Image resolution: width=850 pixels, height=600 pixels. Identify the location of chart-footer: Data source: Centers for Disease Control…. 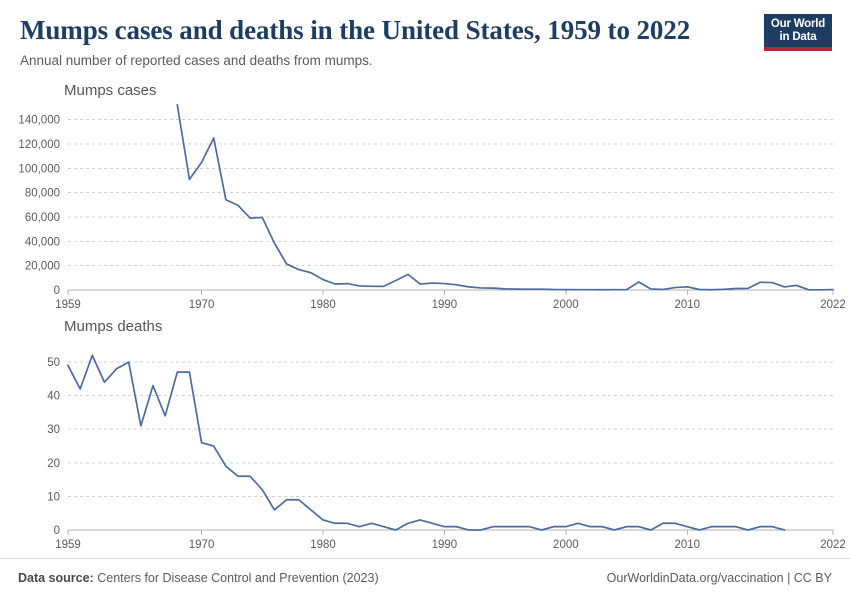
(425, 579).